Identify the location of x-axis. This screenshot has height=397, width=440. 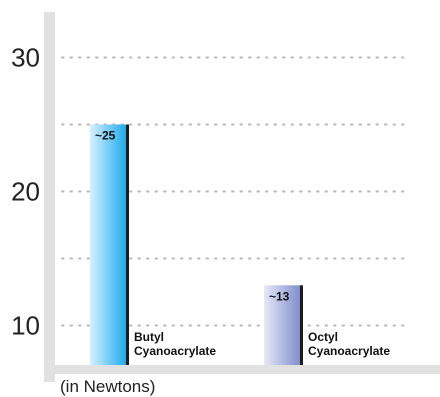
(242, 369).